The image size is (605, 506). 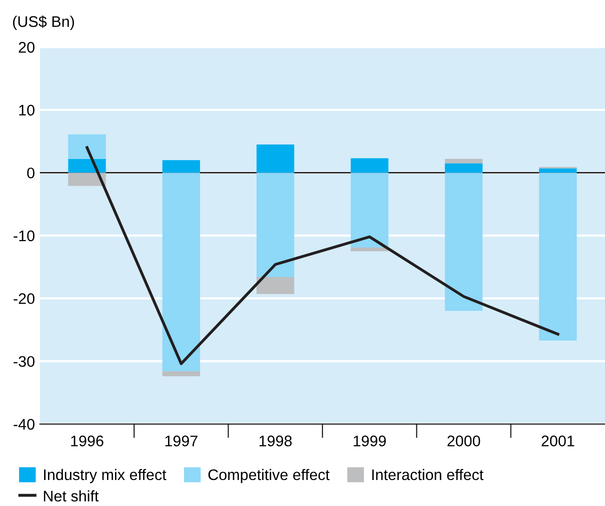 I want to click on x-tick-label: 1998, so click(x=276, y=441).